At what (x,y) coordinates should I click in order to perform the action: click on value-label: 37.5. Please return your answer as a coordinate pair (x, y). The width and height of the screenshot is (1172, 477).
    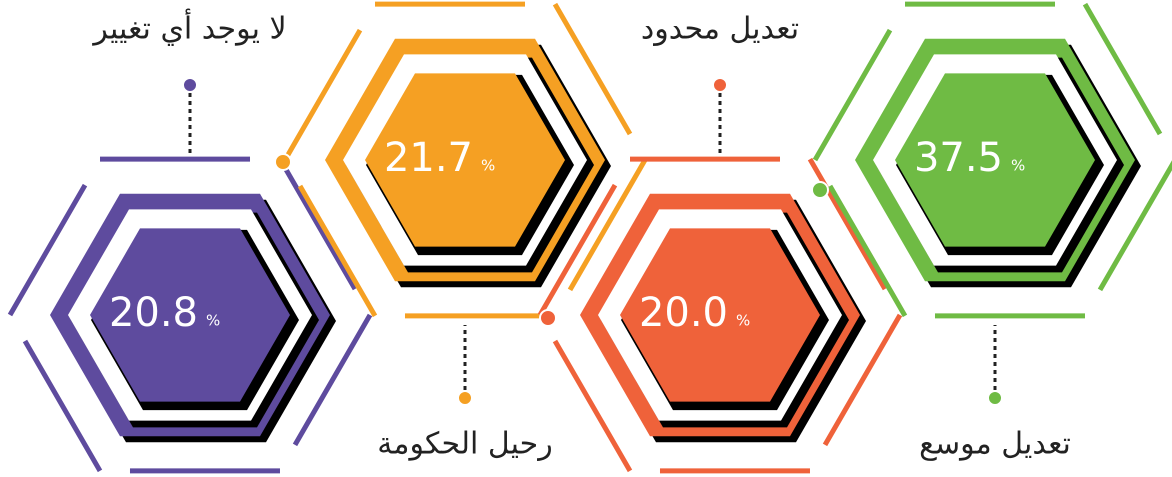
    Looking at the image, I should click on (958, 158).